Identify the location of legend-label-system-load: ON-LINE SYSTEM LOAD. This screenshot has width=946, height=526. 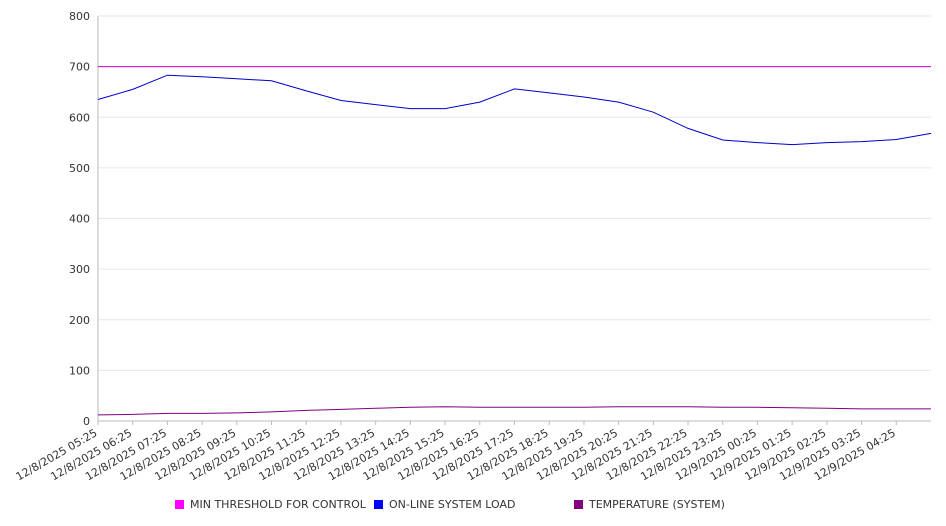
(452, 504).